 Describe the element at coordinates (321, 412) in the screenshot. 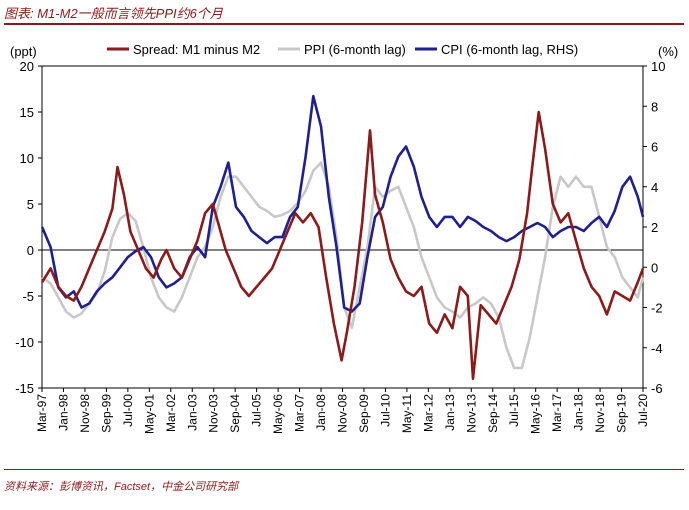

I see `x-tick-label: Jan-08` at that location.